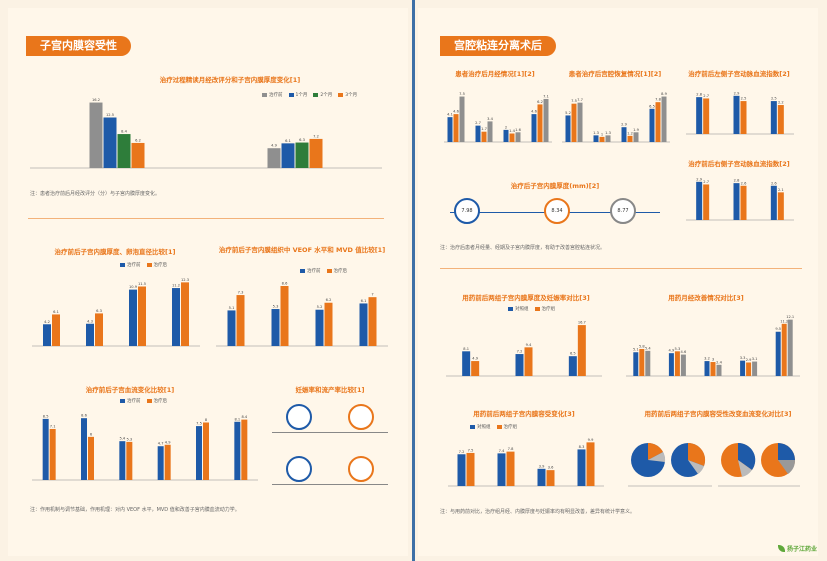 This screenshot has height=561, width=827. What do you see at coordinates (490, 119) in the screenshot?
I see `data-label: 3.4` at bounding box center [490, 119].